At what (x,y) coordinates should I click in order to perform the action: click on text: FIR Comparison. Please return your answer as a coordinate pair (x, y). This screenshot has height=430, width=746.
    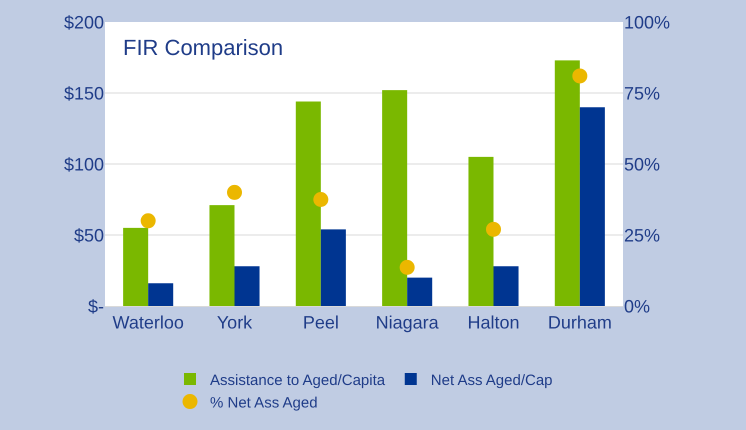
    Looking at the image, I should click on (203, 47).